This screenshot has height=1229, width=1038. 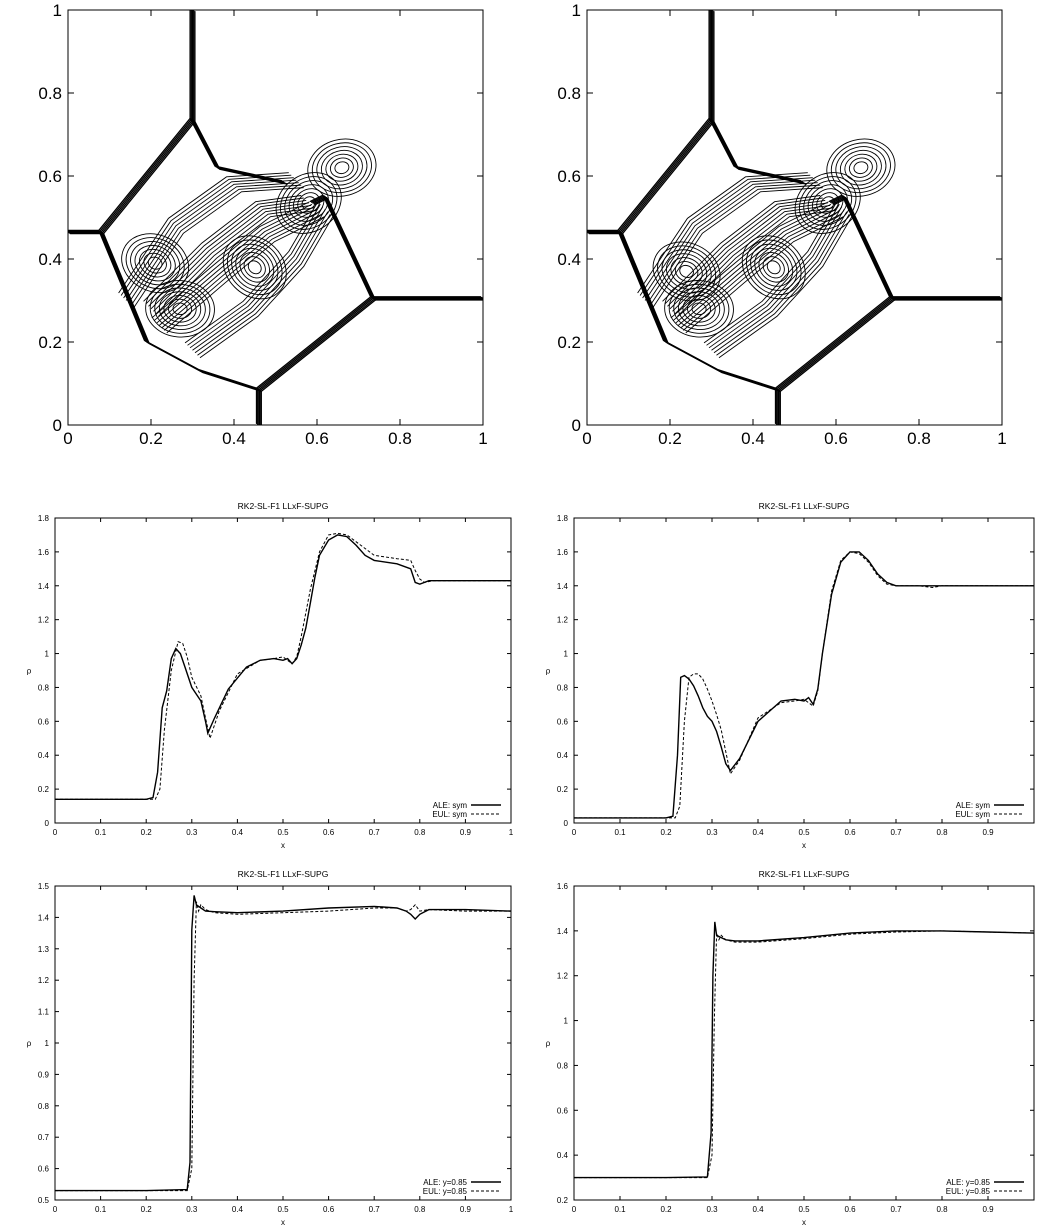 I want to click on x-tick-label: 0.7, so click(x=375, y=1209).